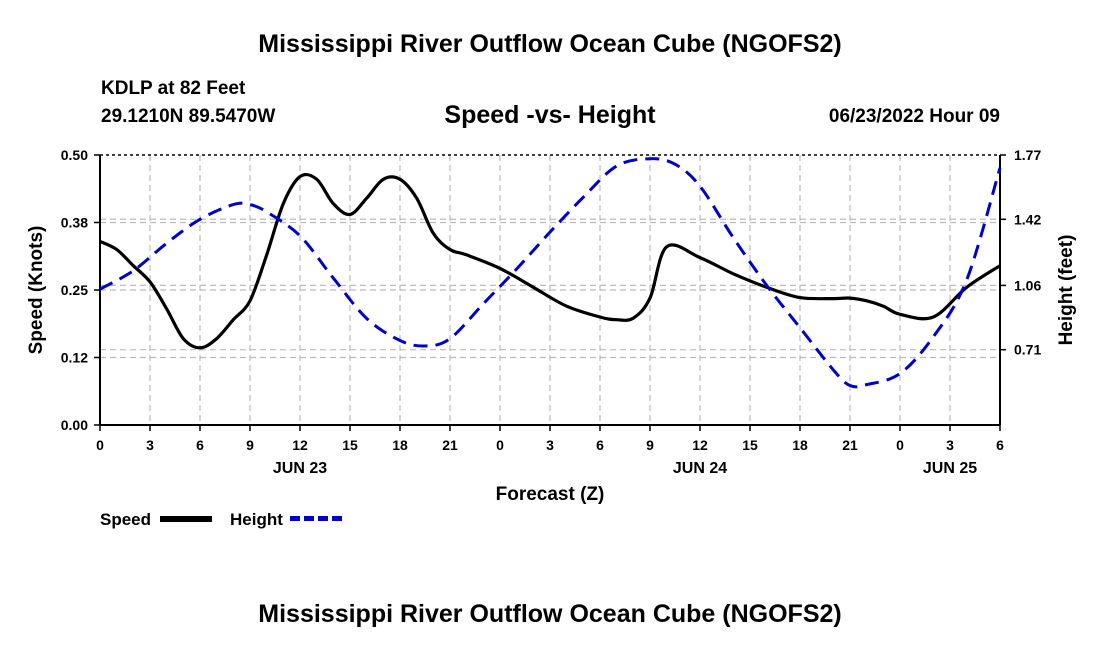 The height and width of the screenshot is (650, 1100). I want to click on y2-axis-title: Height (feet), so click(1066, 290).